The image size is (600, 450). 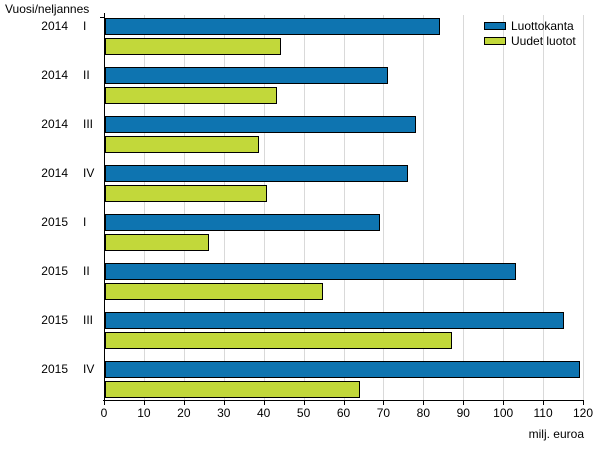 I want to click on x-tick-label: 110, so click(x=543, y=413).